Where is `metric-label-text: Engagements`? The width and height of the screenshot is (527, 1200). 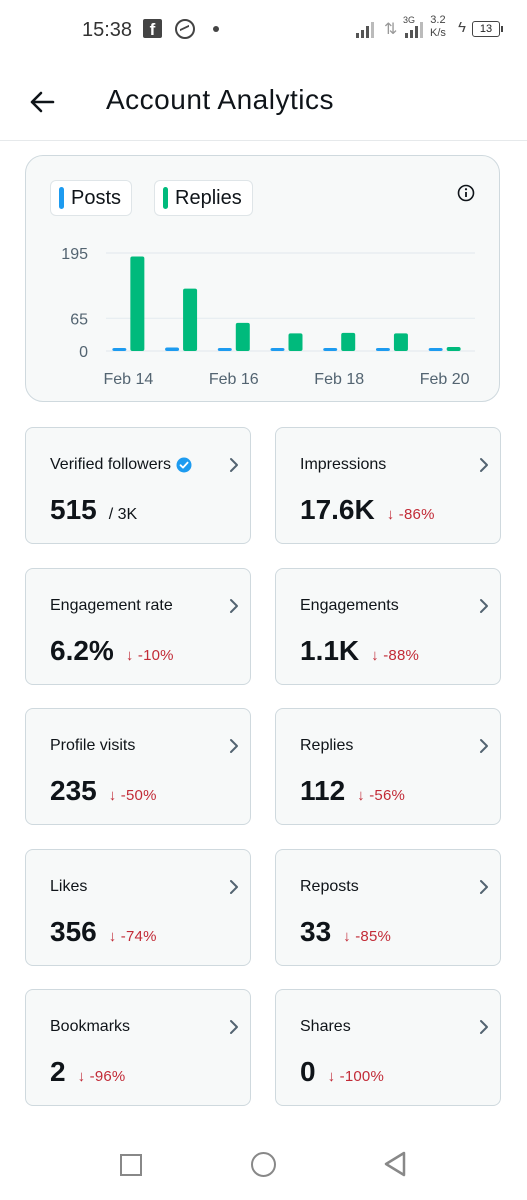
metric-label-text: Engagements is located at coordinates (349, 605).